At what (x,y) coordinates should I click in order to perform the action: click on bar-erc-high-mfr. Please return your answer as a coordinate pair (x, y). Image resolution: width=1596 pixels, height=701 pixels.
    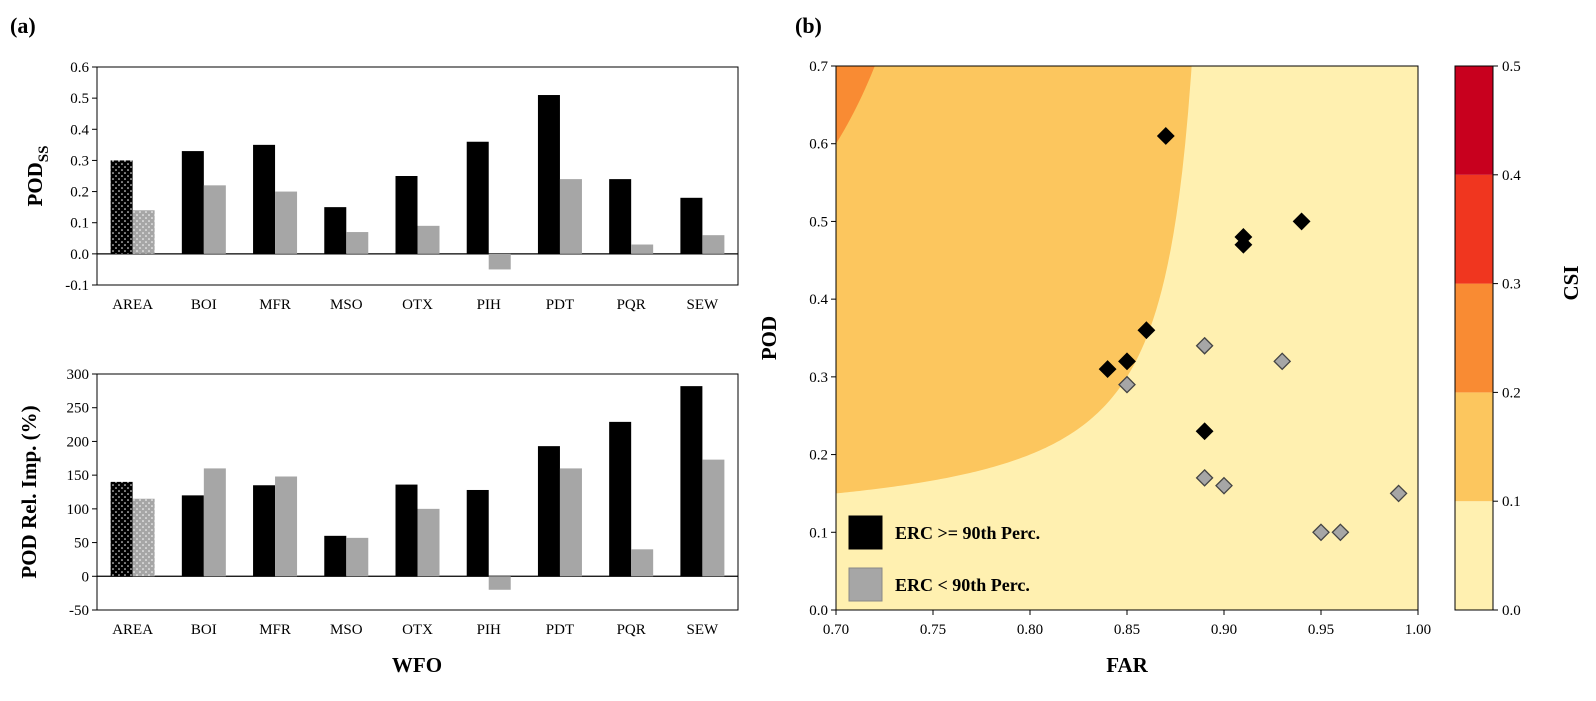
    Looking at the image, I should click on (264, 199).